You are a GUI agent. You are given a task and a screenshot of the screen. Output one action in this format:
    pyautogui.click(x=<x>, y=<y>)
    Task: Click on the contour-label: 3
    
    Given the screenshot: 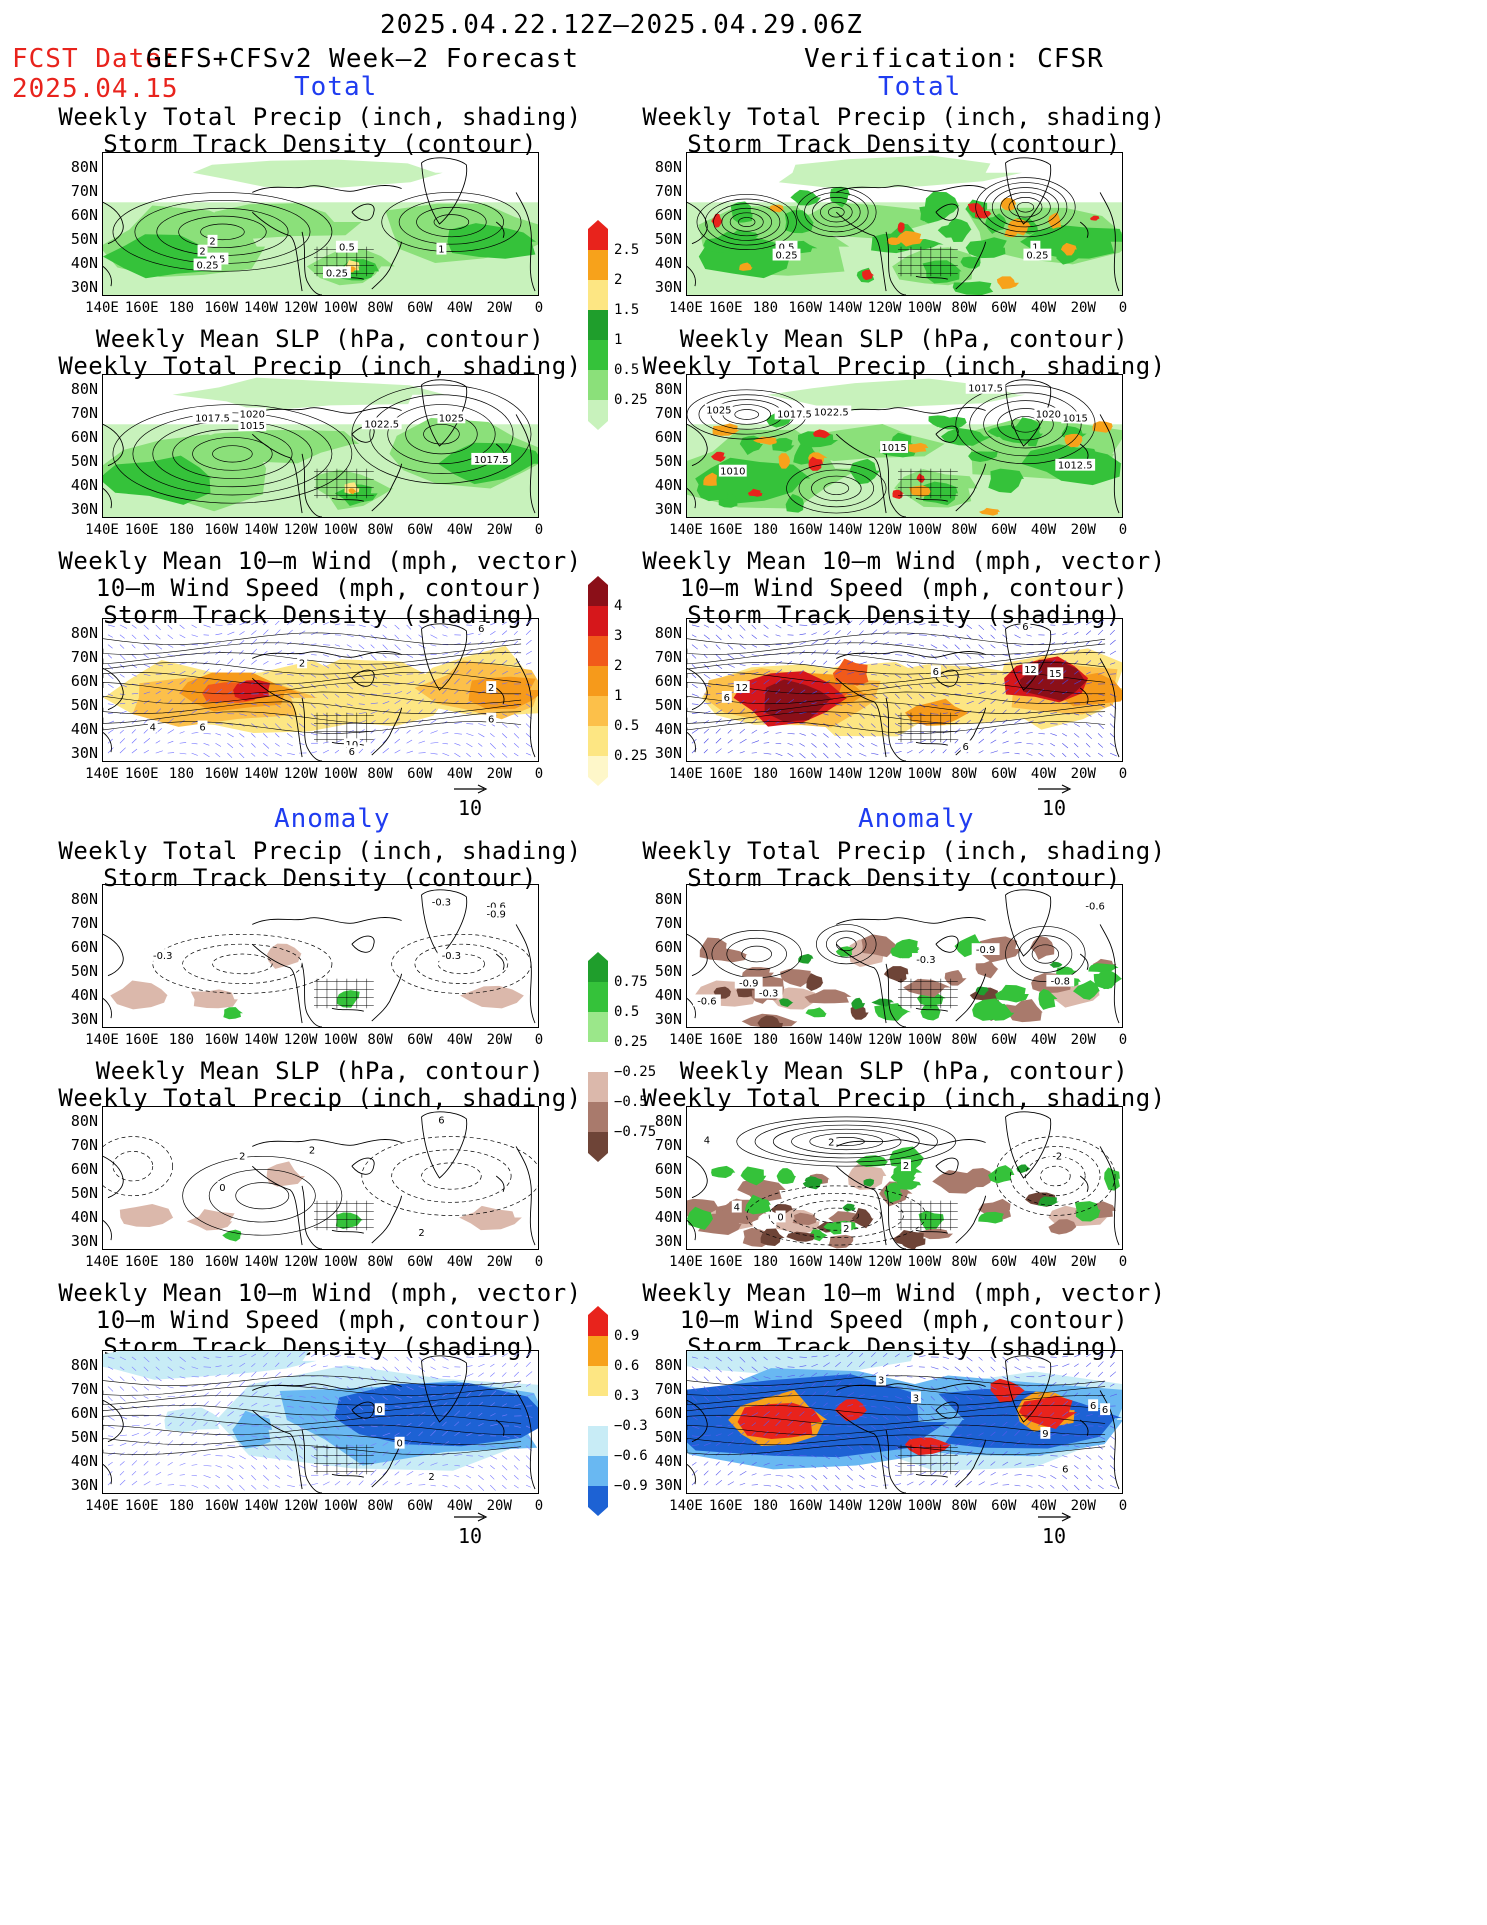 What is the action you would take?
    pyautogui.click(x=881, y=1380)
    